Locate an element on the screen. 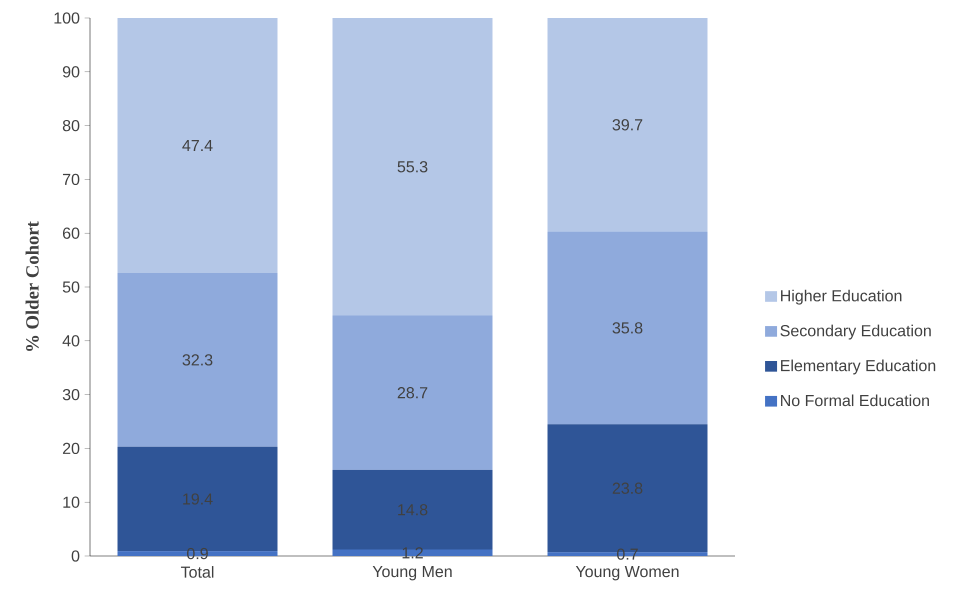 This screenshot has width=970, height=594. y-tick-label: 60 is located at coordinates (71, 233).